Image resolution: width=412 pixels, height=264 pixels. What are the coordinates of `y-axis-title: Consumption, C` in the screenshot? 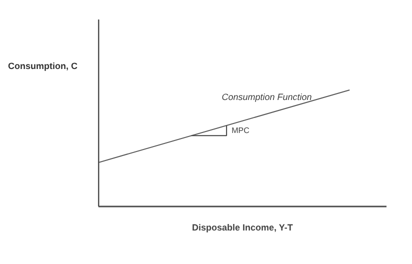 It's located at (43, 66).